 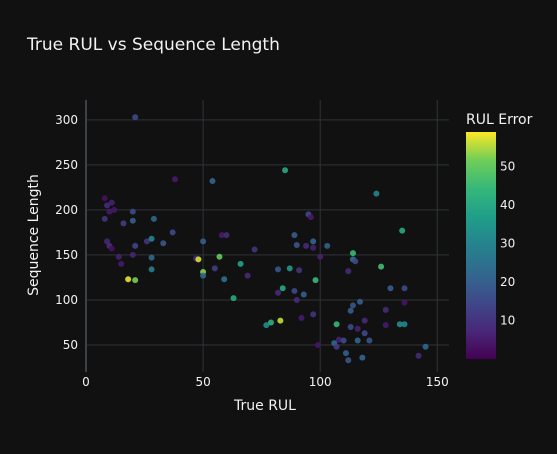 I want to click on y-tick-label: 200, so click(x=66, y=210).